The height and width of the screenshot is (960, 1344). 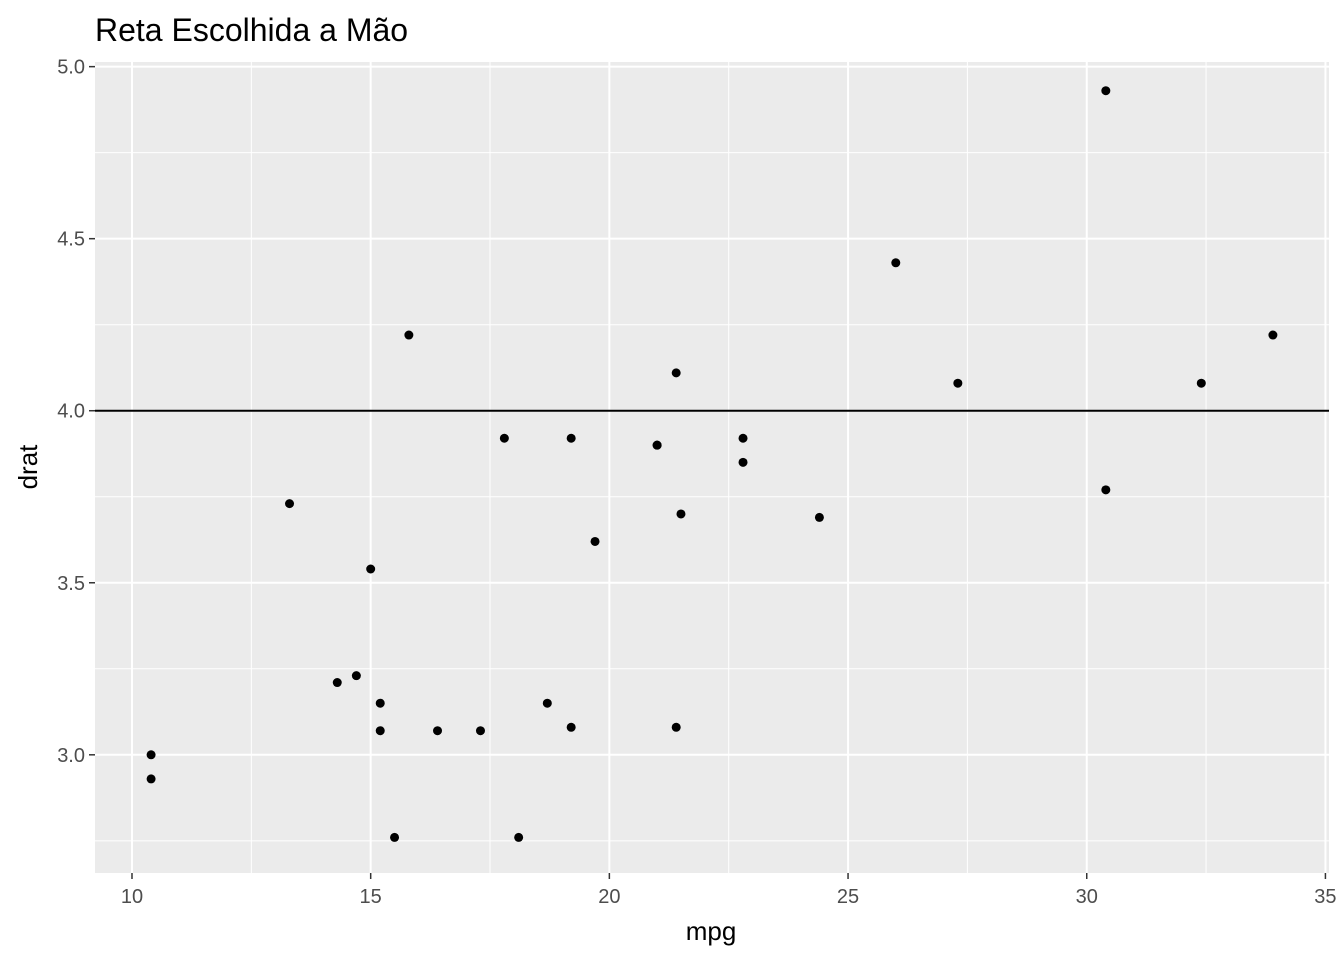 What do you see at coordinates (71, 68) in the screenshot?
I see `y-tick-label: 5.0` at bounding box center [71, 68].